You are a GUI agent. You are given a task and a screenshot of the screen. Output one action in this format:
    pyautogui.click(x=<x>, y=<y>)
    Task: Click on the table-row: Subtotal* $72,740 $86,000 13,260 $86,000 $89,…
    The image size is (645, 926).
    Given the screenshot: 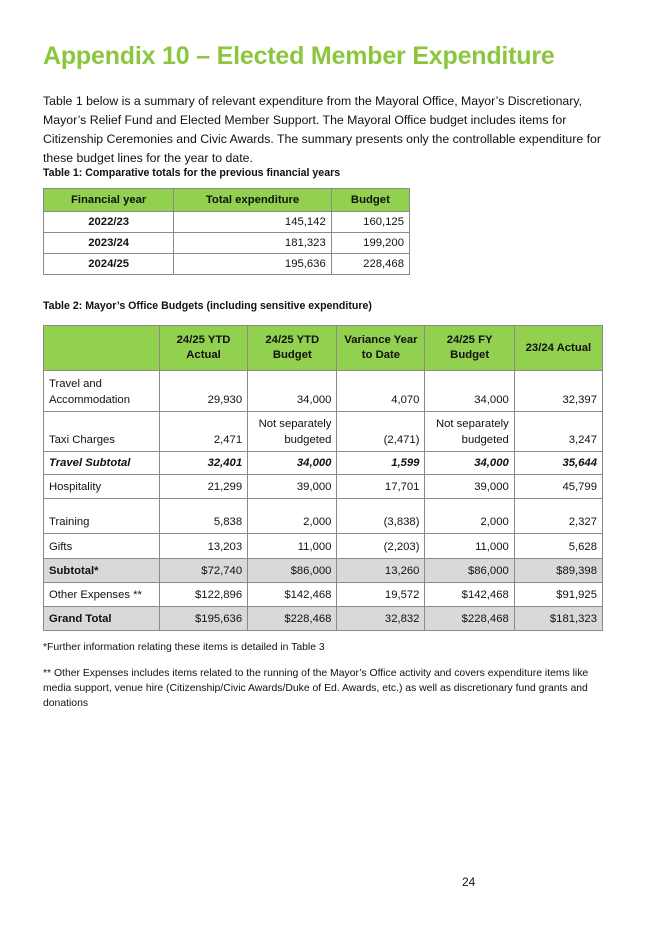 What is the action you would take?
    pyautogui.click(x=323, y=570)
    